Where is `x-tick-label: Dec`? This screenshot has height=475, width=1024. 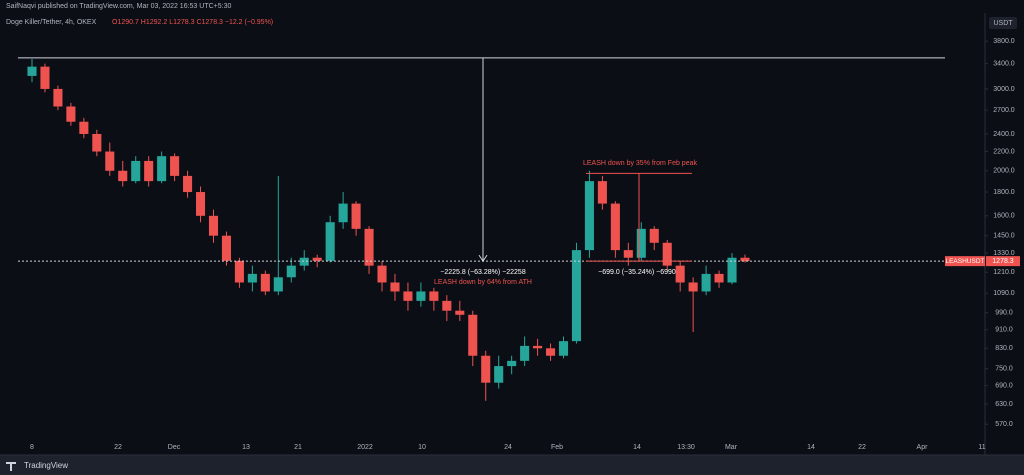
x-tick-label: Dec is located at coordinates (174, 447).